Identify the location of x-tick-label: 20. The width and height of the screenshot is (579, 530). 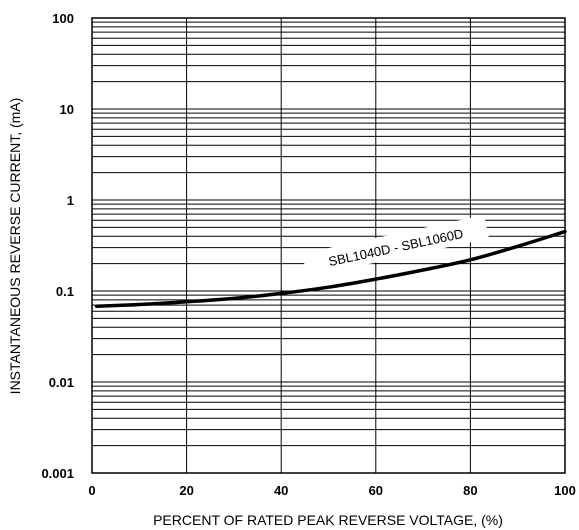
(186, 490).